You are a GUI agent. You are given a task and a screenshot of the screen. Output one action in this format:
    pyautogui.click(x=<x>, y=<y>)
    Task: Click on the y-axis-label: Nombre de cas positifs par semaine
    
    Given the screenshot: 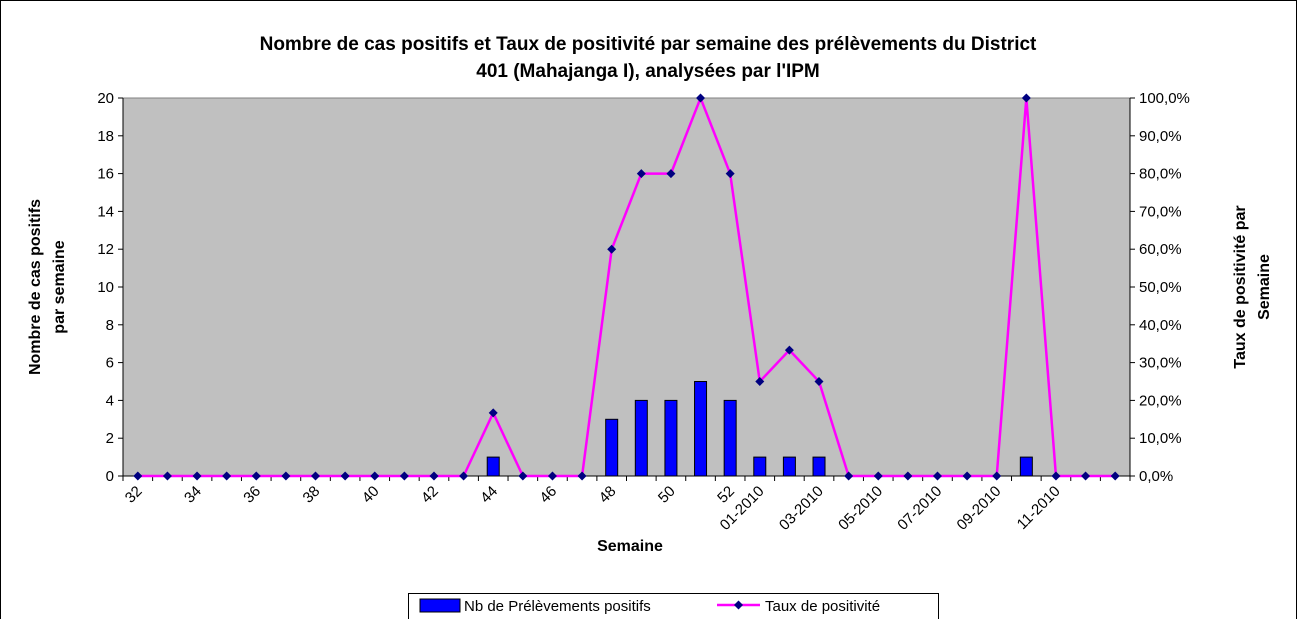 What is the action you would take?
    pyautogui.click(x=47, y=287)
    